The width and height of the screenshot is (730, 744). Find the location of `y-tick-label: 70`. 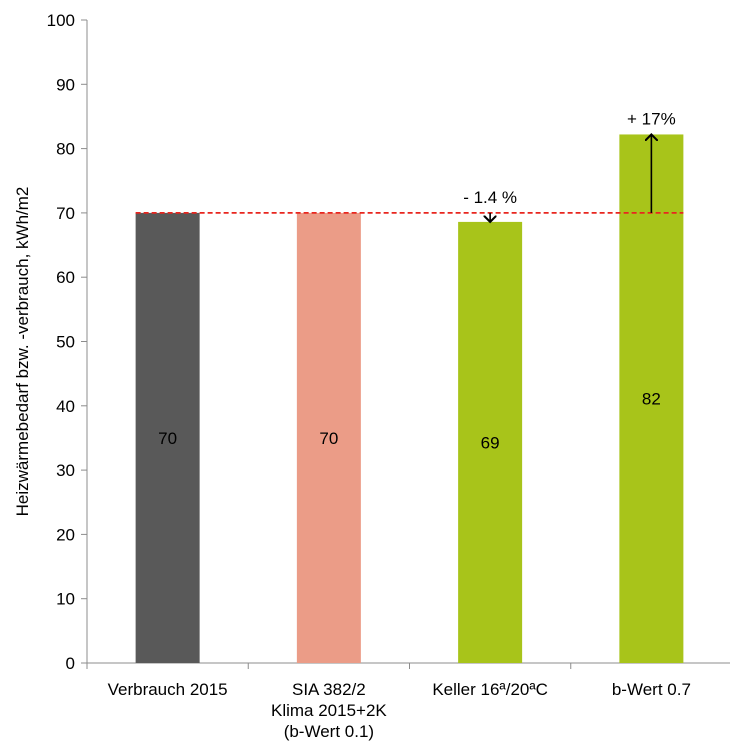

y-tick-label: 70 is located at coordinates (65, 213).